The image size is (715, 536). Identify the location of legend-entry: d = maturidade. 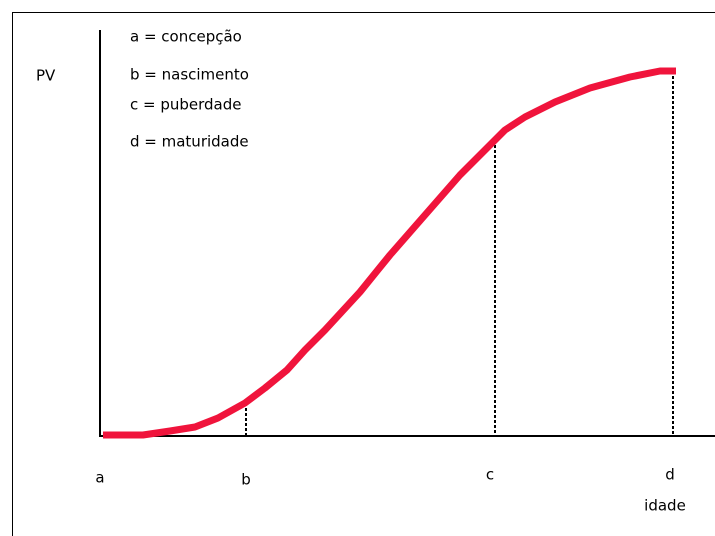
(189, 142).